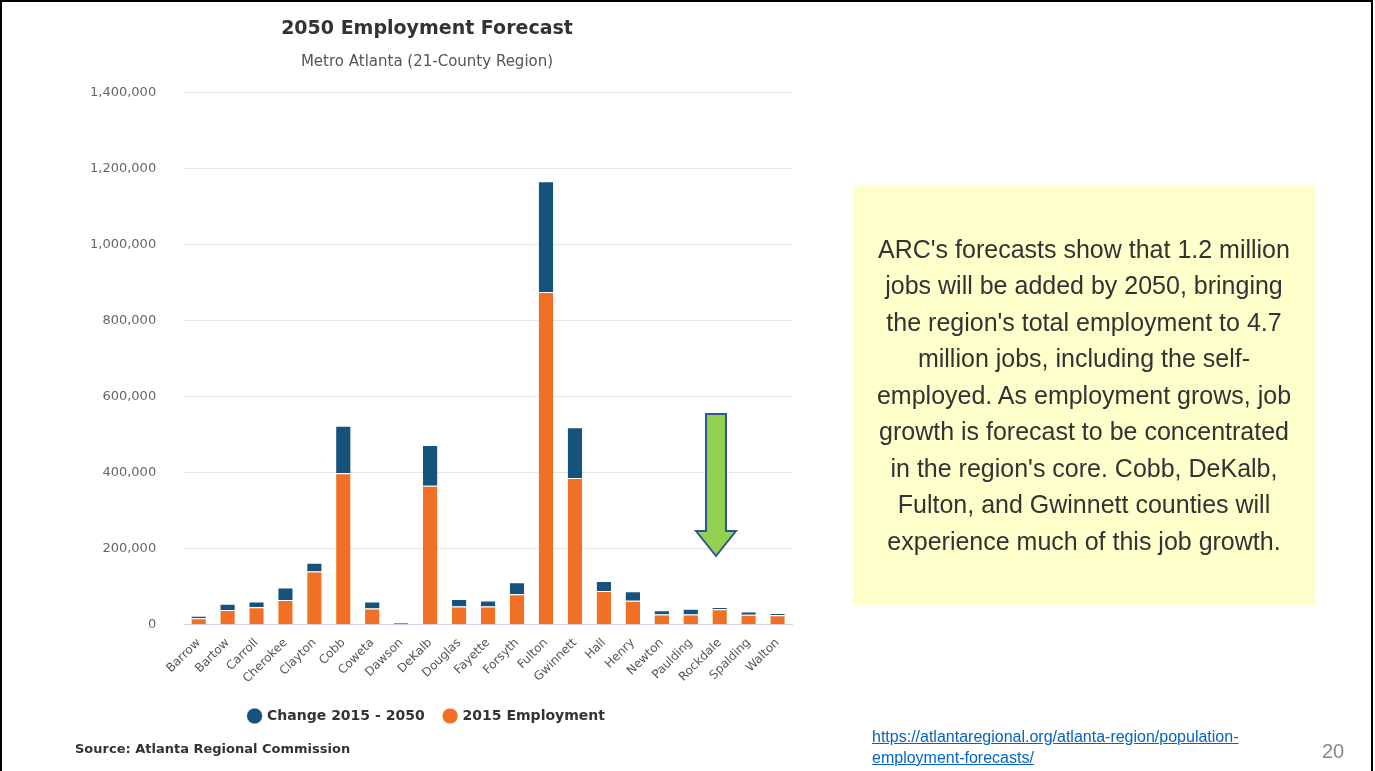  I want to click on text: ARC's forecasts show that 1.2 million jobs will be added by 2050, bringing the region's total employment to 4.7 million jobs, including the self-employed. As employment grows, job growth is forecast to be concentrated in the region's core. Cobb, DeKalb, Fulton, and Gwinnett counties will experience much of this job growth., so click(1084, 394).